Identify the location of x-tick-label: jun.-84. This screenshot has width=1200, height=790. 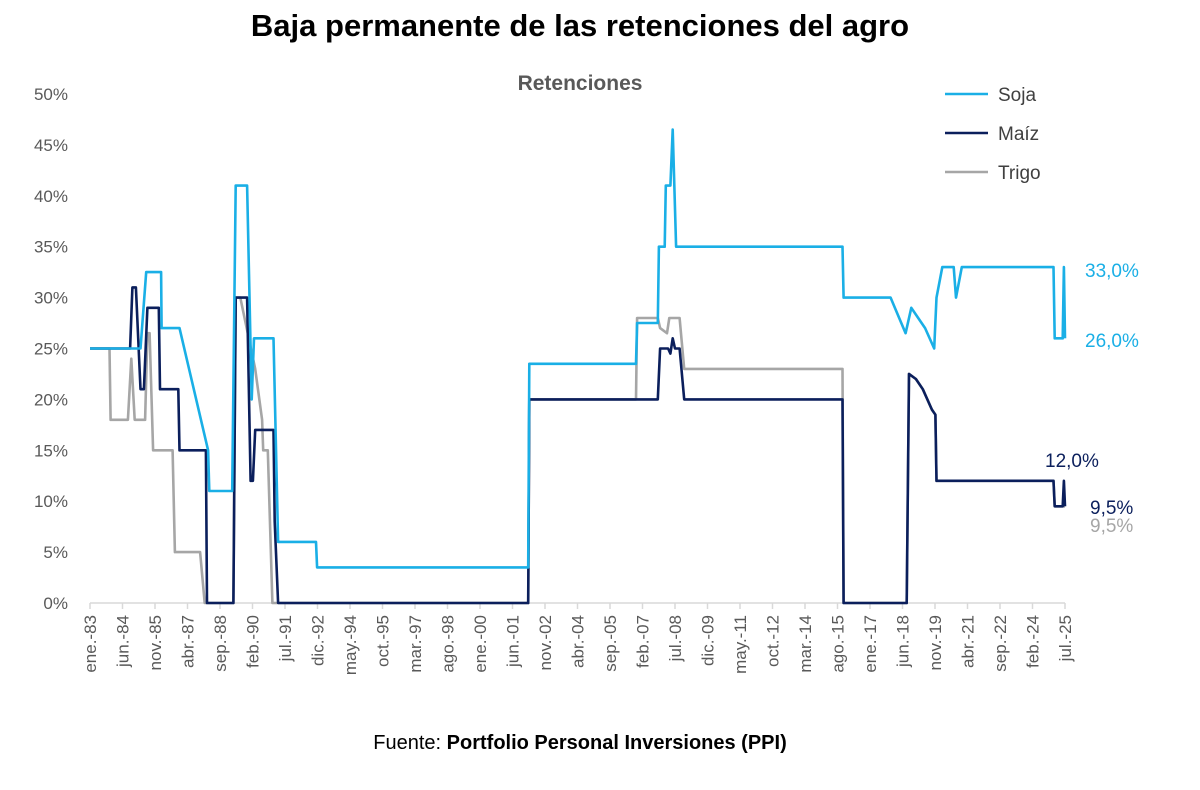
(123, 641).